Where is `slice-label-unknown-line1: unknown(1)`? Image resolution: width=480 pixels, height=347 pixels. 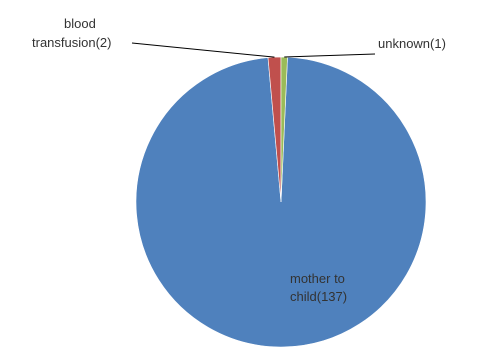 slice-label-unknown-line1: unknown(1) is located at coordinates (412, 43).